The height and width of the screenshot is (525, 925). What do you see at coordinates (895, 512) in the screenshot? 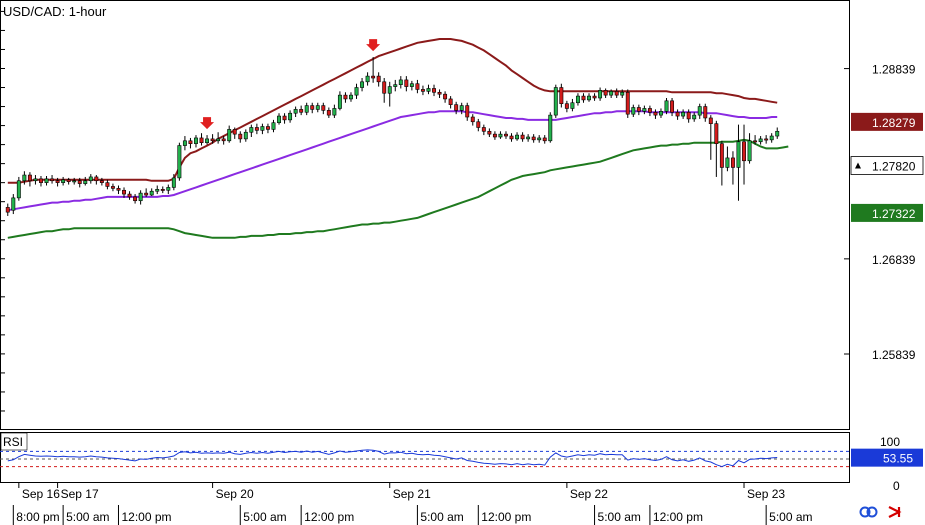
I see `red-arrow-icon` at bounding box center [895, 512].